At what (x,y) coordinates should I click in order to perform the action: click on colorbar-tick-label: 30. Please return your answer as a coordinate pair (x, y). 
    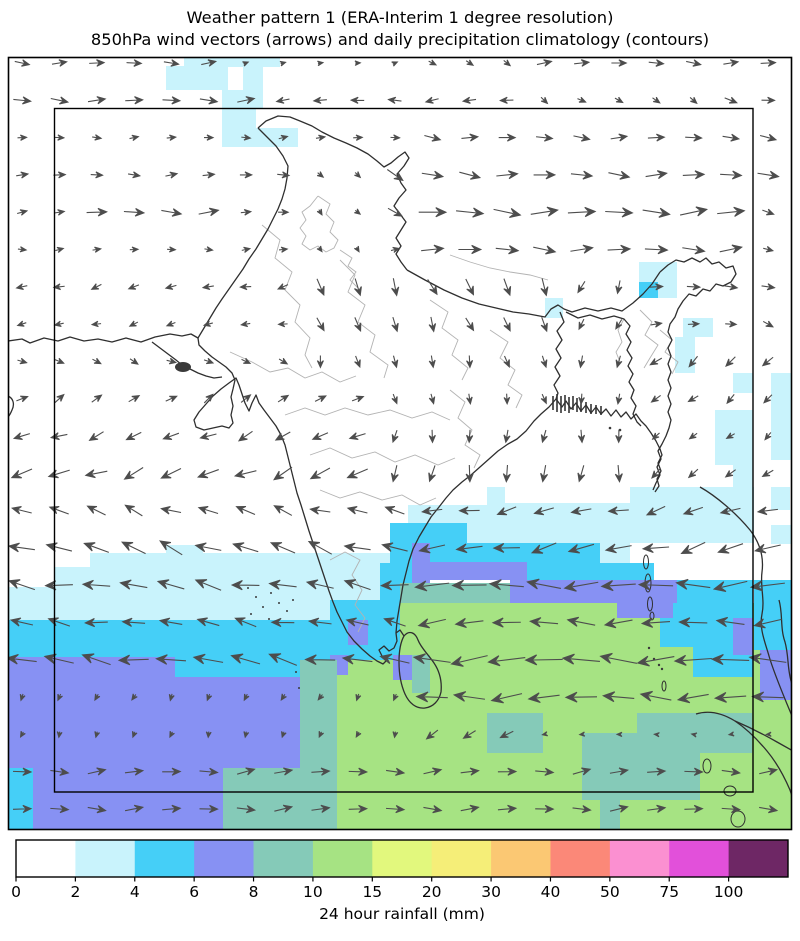
    Looking at the image, I should click on (491, 892).